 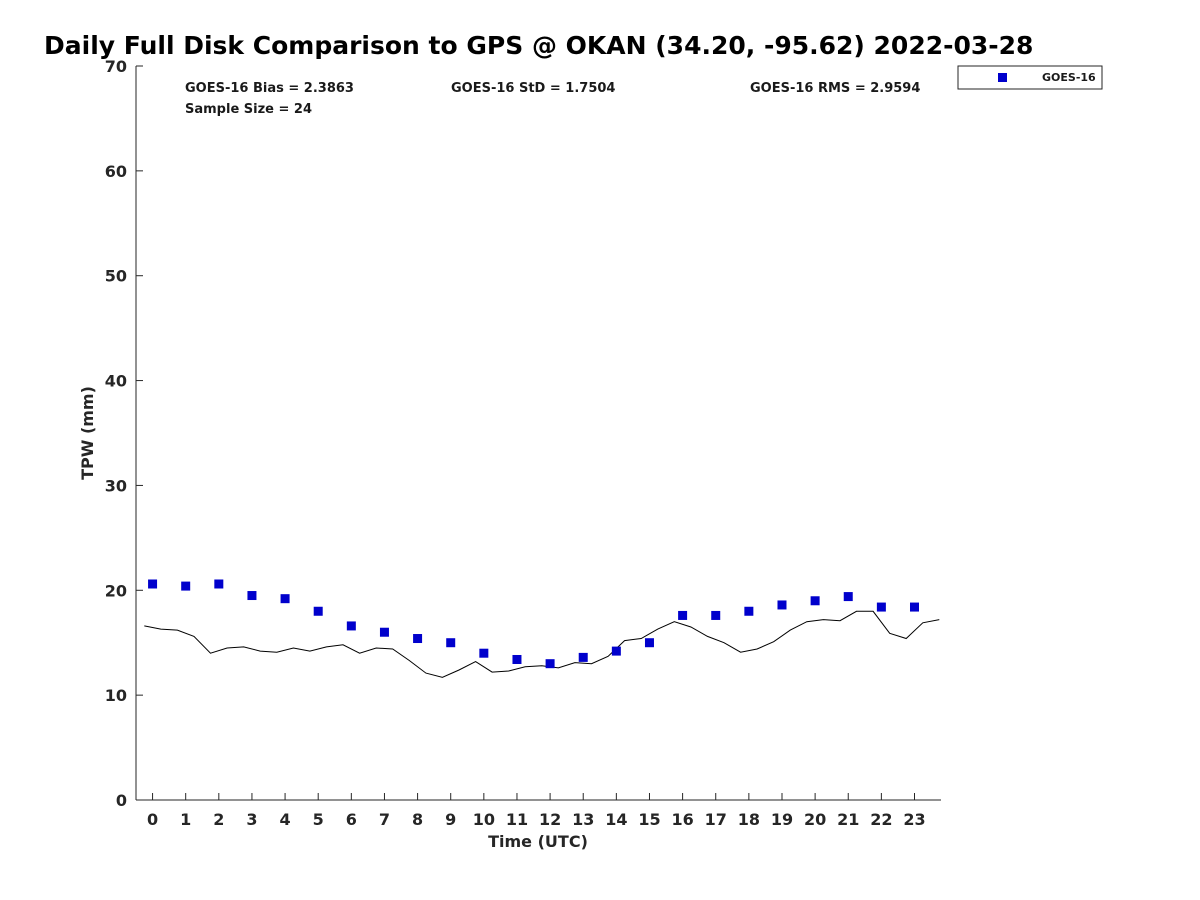 What do you see at coordinates (1002, 77) in the screenshot?
I see `legend-swatch-goes16` at bounding box center [1002, 77].